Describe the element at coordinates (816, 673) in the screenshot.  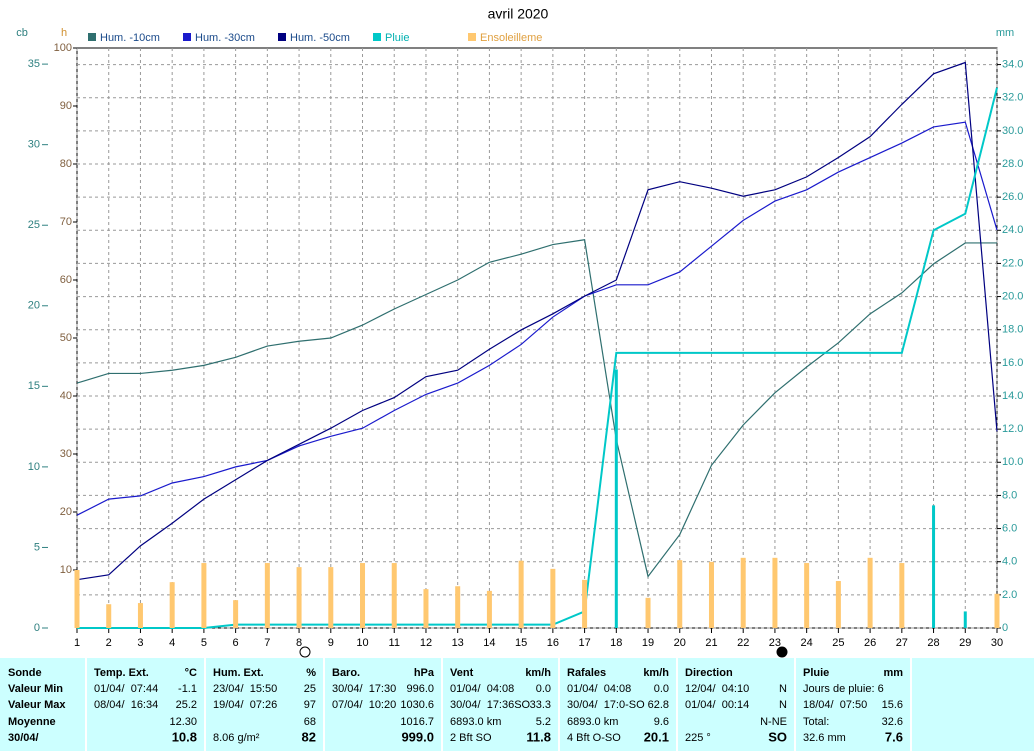
I see `col-header: Pluie` at that location.